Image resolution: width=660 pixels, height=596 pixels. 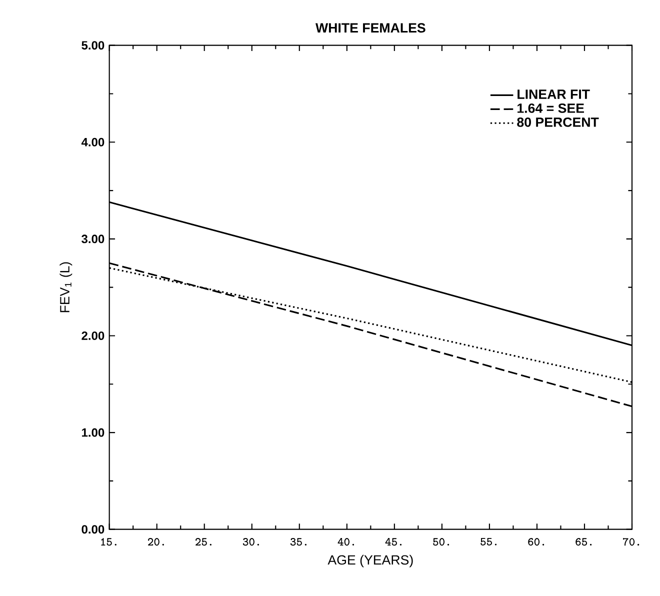 What do you see at coordinates (204, 542) in the screenshot?
I see `x-tick-label: 25.` at bounding box center [204, 542].